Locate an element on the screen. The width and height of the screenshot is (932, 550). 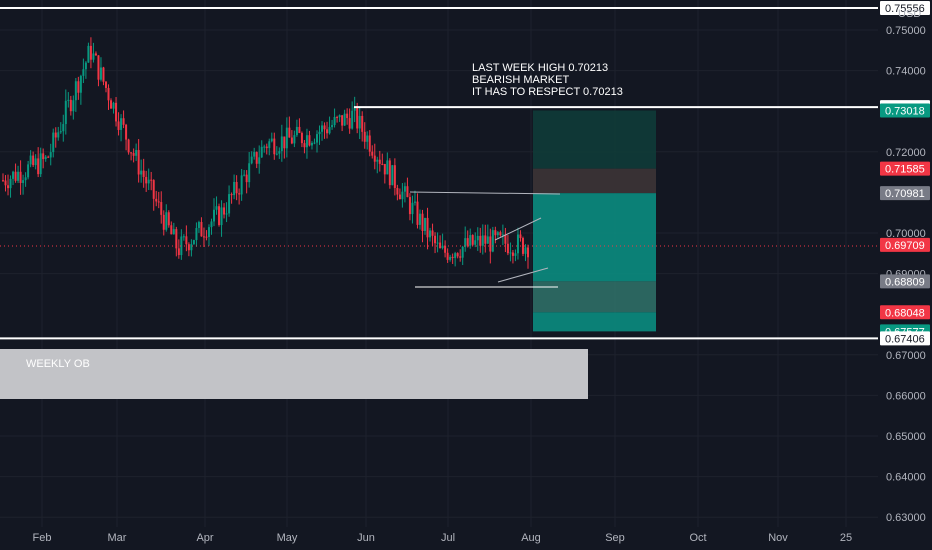
trend-line-upper is located at coordinates (485, 193).